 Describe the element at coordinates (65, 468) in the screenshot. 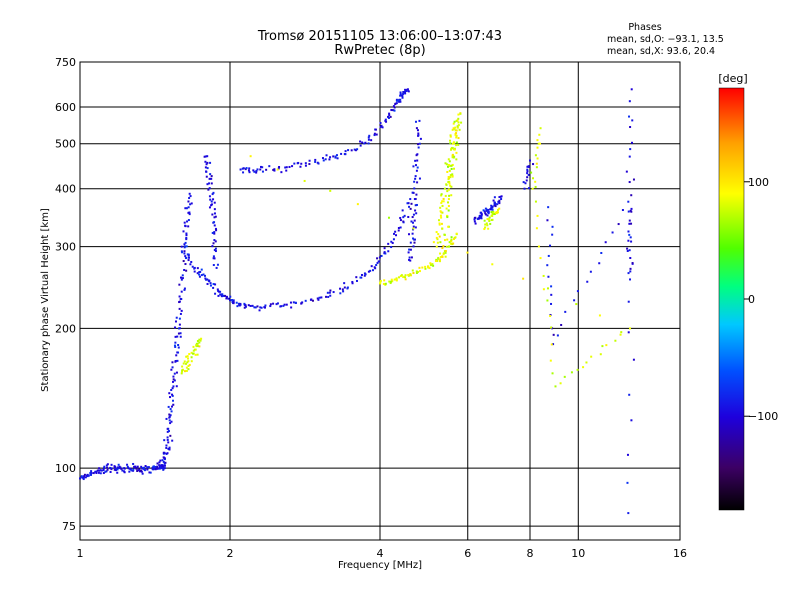

I see `y-tick-label: 100` at that location.